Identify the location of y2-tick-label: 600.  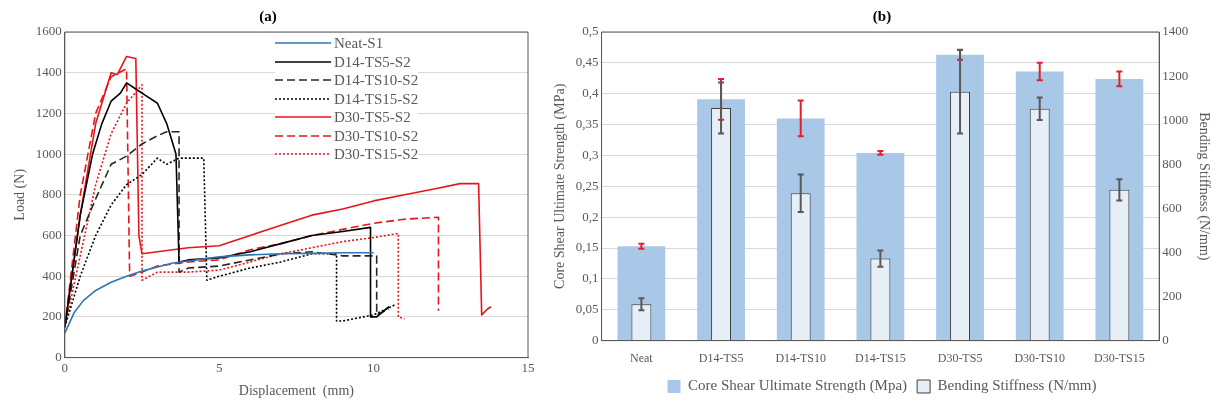
(1172, 207).